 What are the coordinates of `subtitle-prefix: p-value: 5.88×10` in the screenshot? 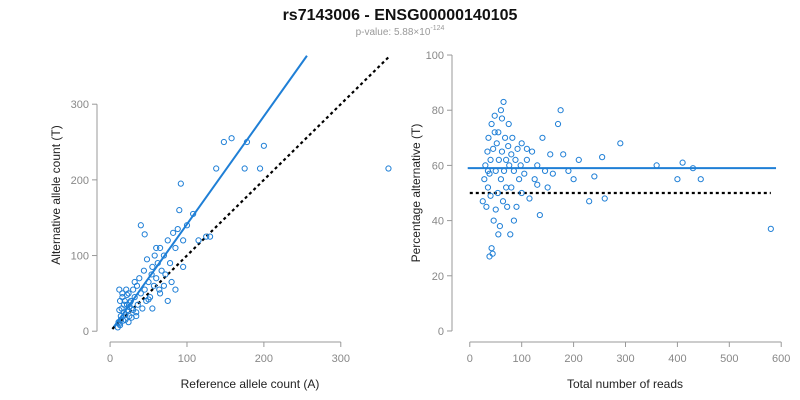 It's located at (393, 32).